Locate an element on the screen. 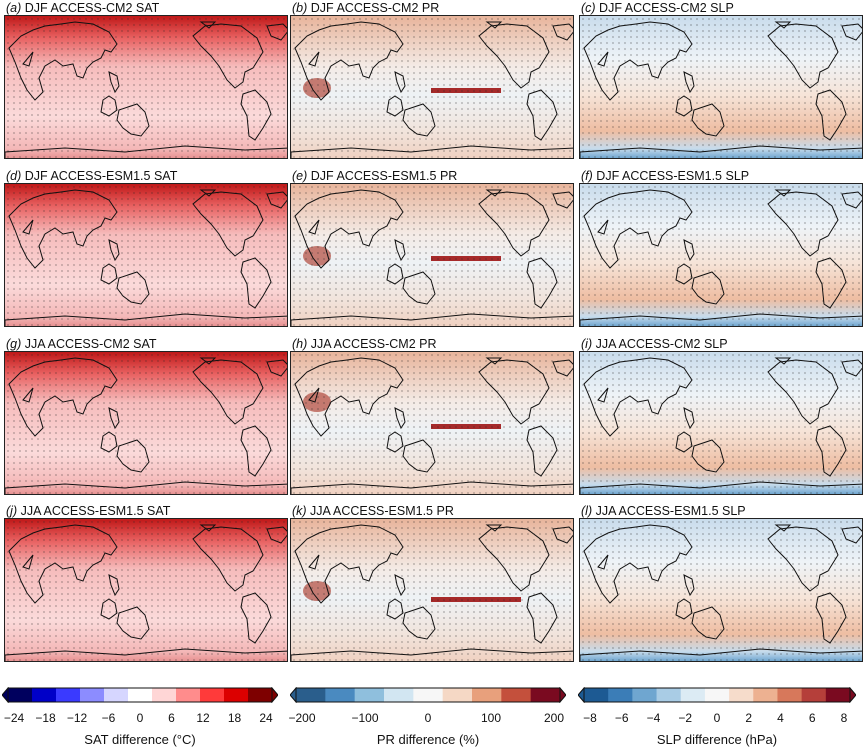 This screenshot has height=752, width=866. map-panel-f is located at coordinates (721, 255).